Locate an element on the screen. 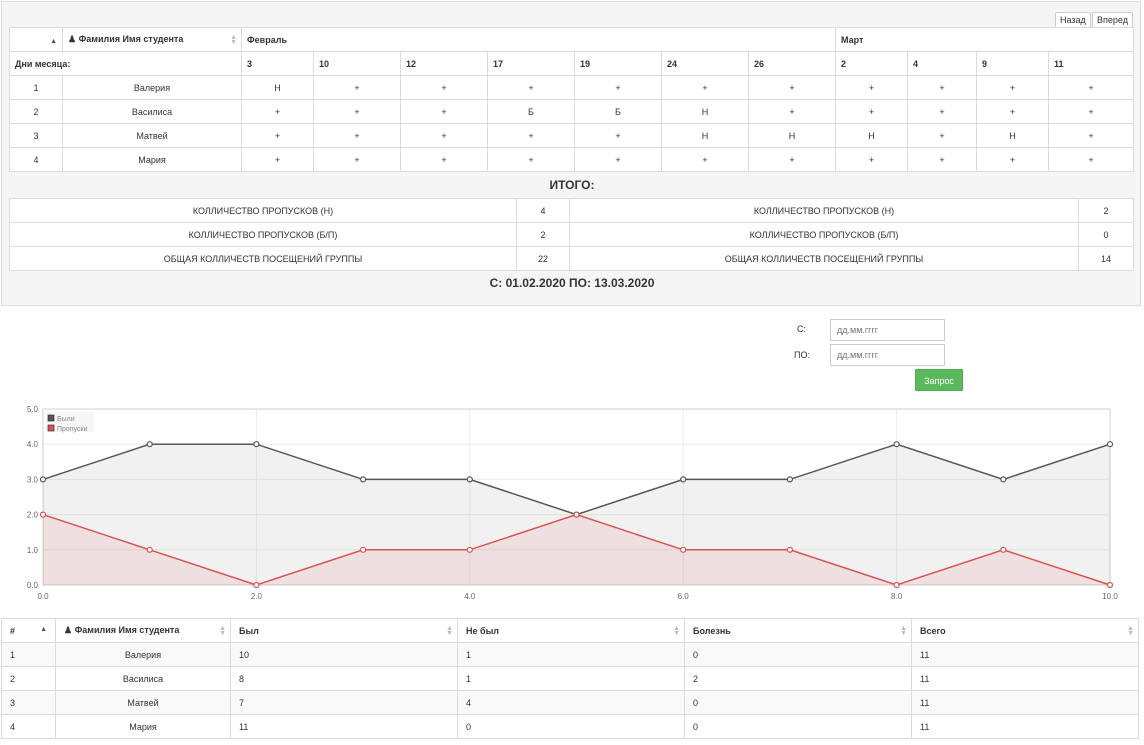  col-header-label: Всего is located at coordinates (933, 630).